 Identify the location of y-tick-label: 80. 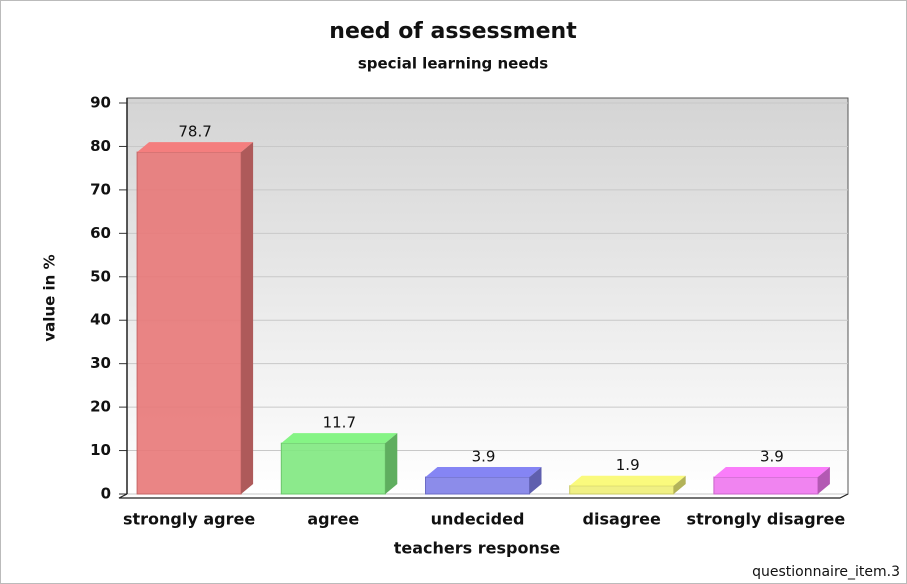
(100, 146).